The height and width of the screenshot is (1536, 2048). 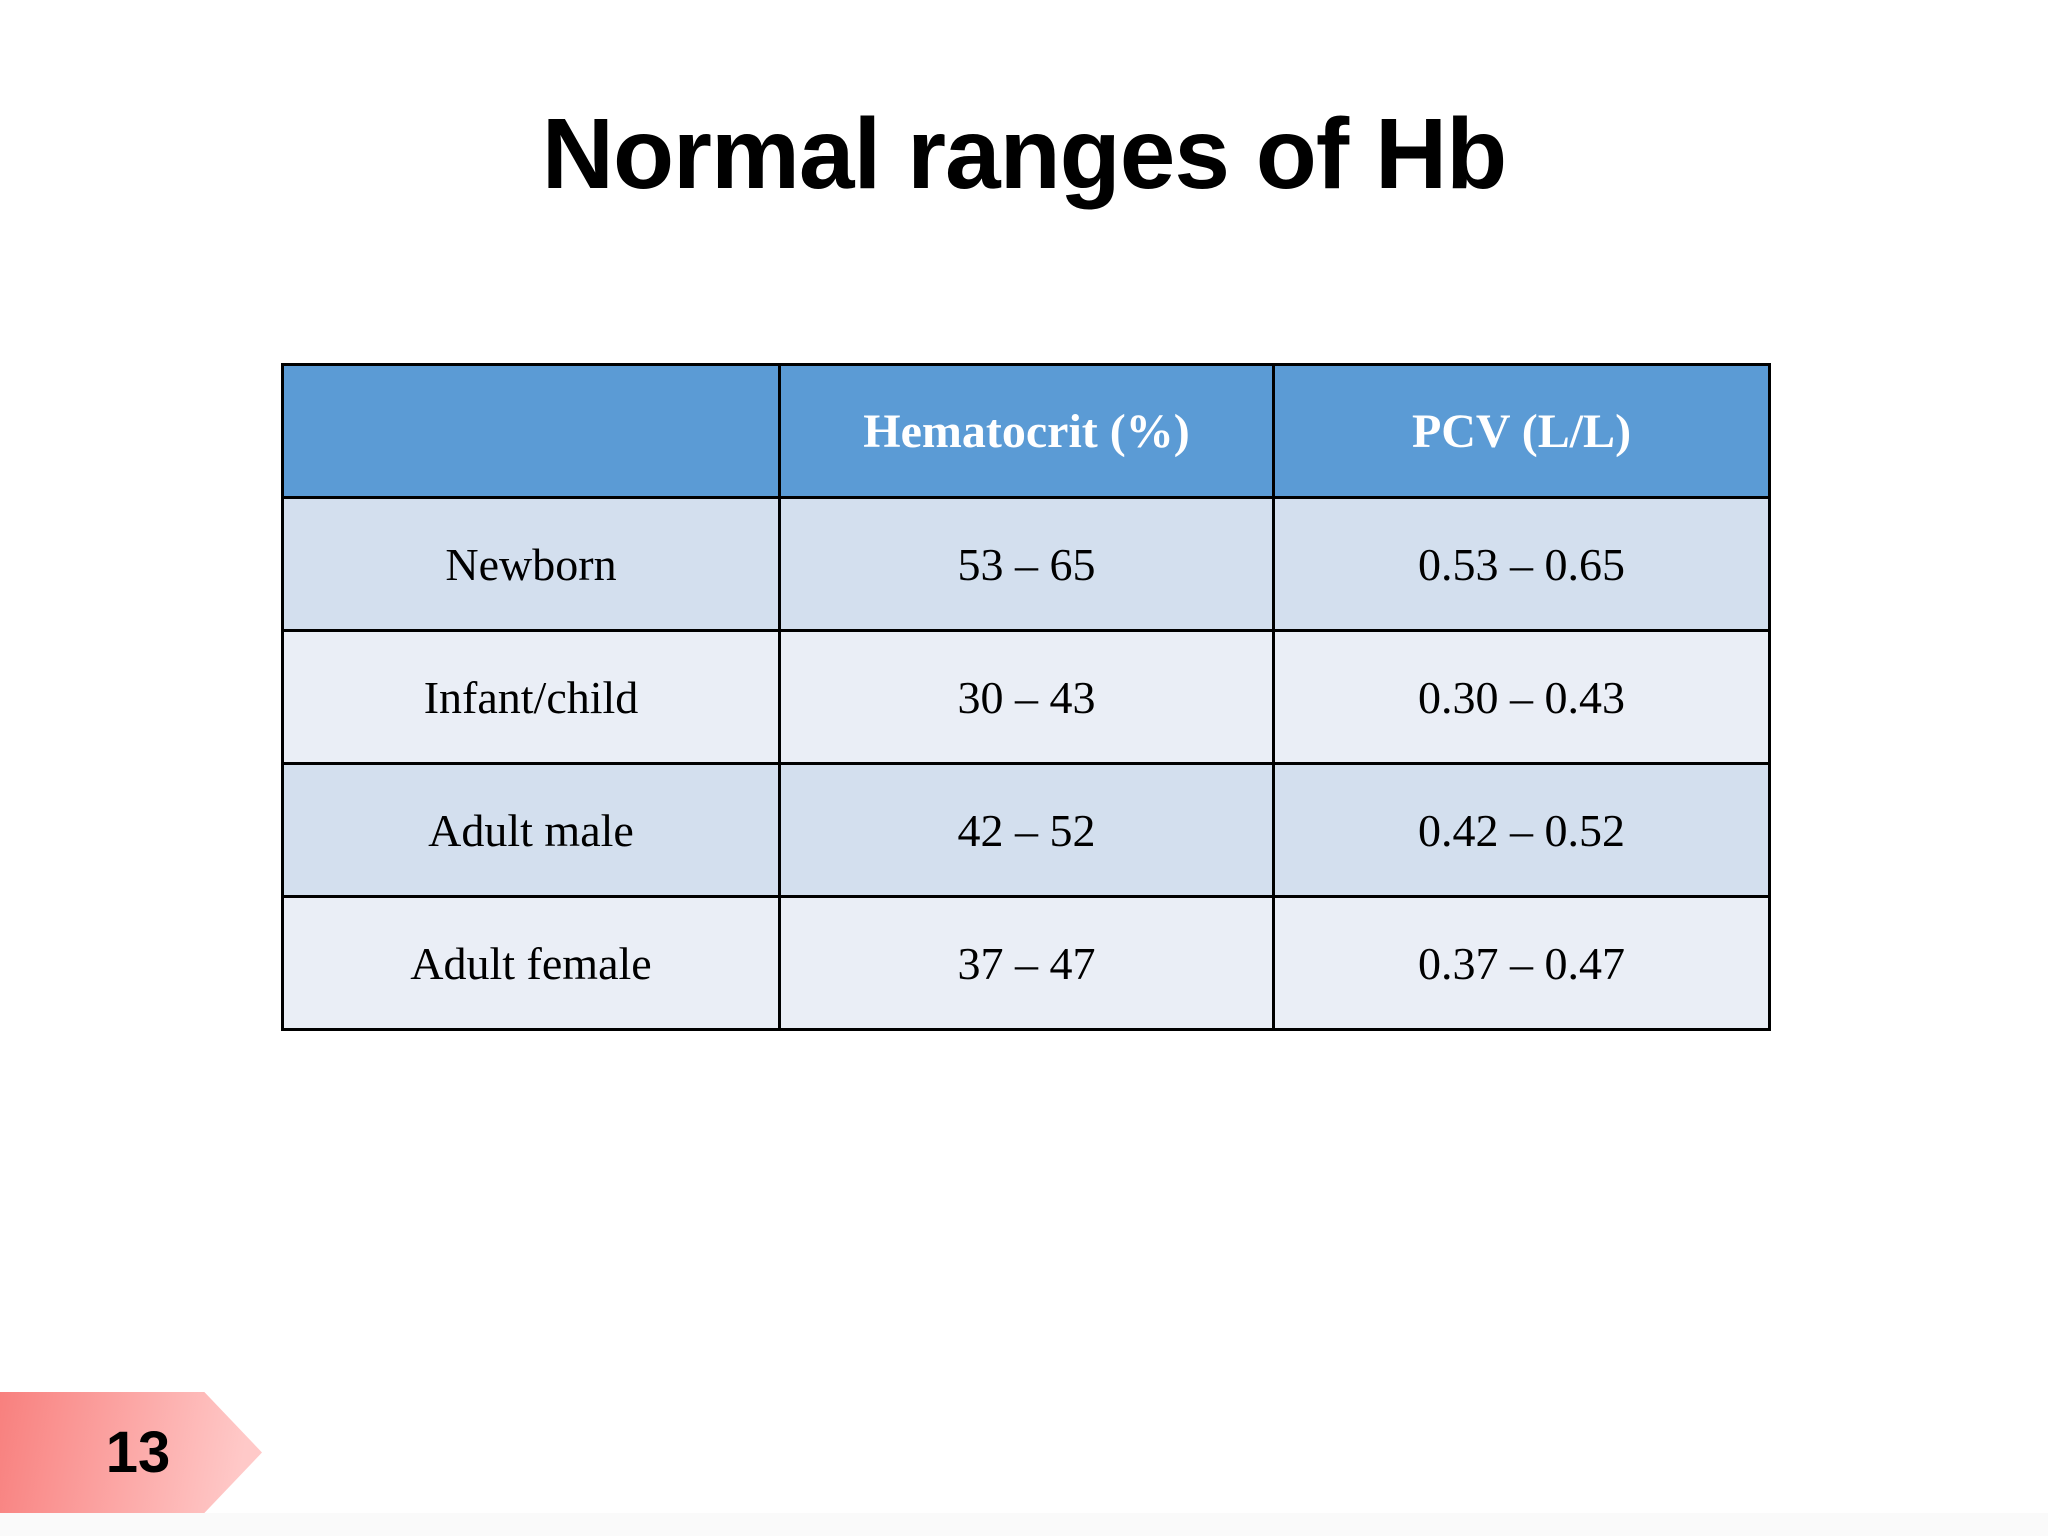 I want to click on hematocrit-value: 42 – 52, so click(x=1026, y=830).